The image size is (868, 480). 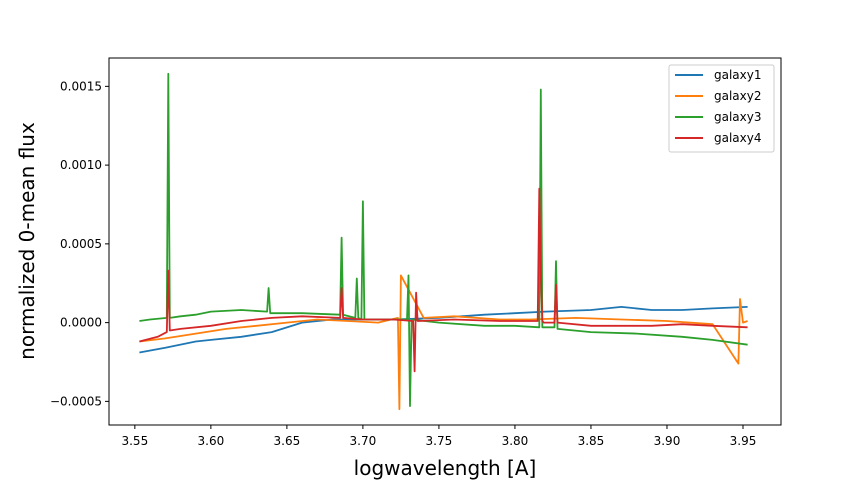 I want to click on legend-label-galaxy1: galaxy1, so click(x=738, y=75).